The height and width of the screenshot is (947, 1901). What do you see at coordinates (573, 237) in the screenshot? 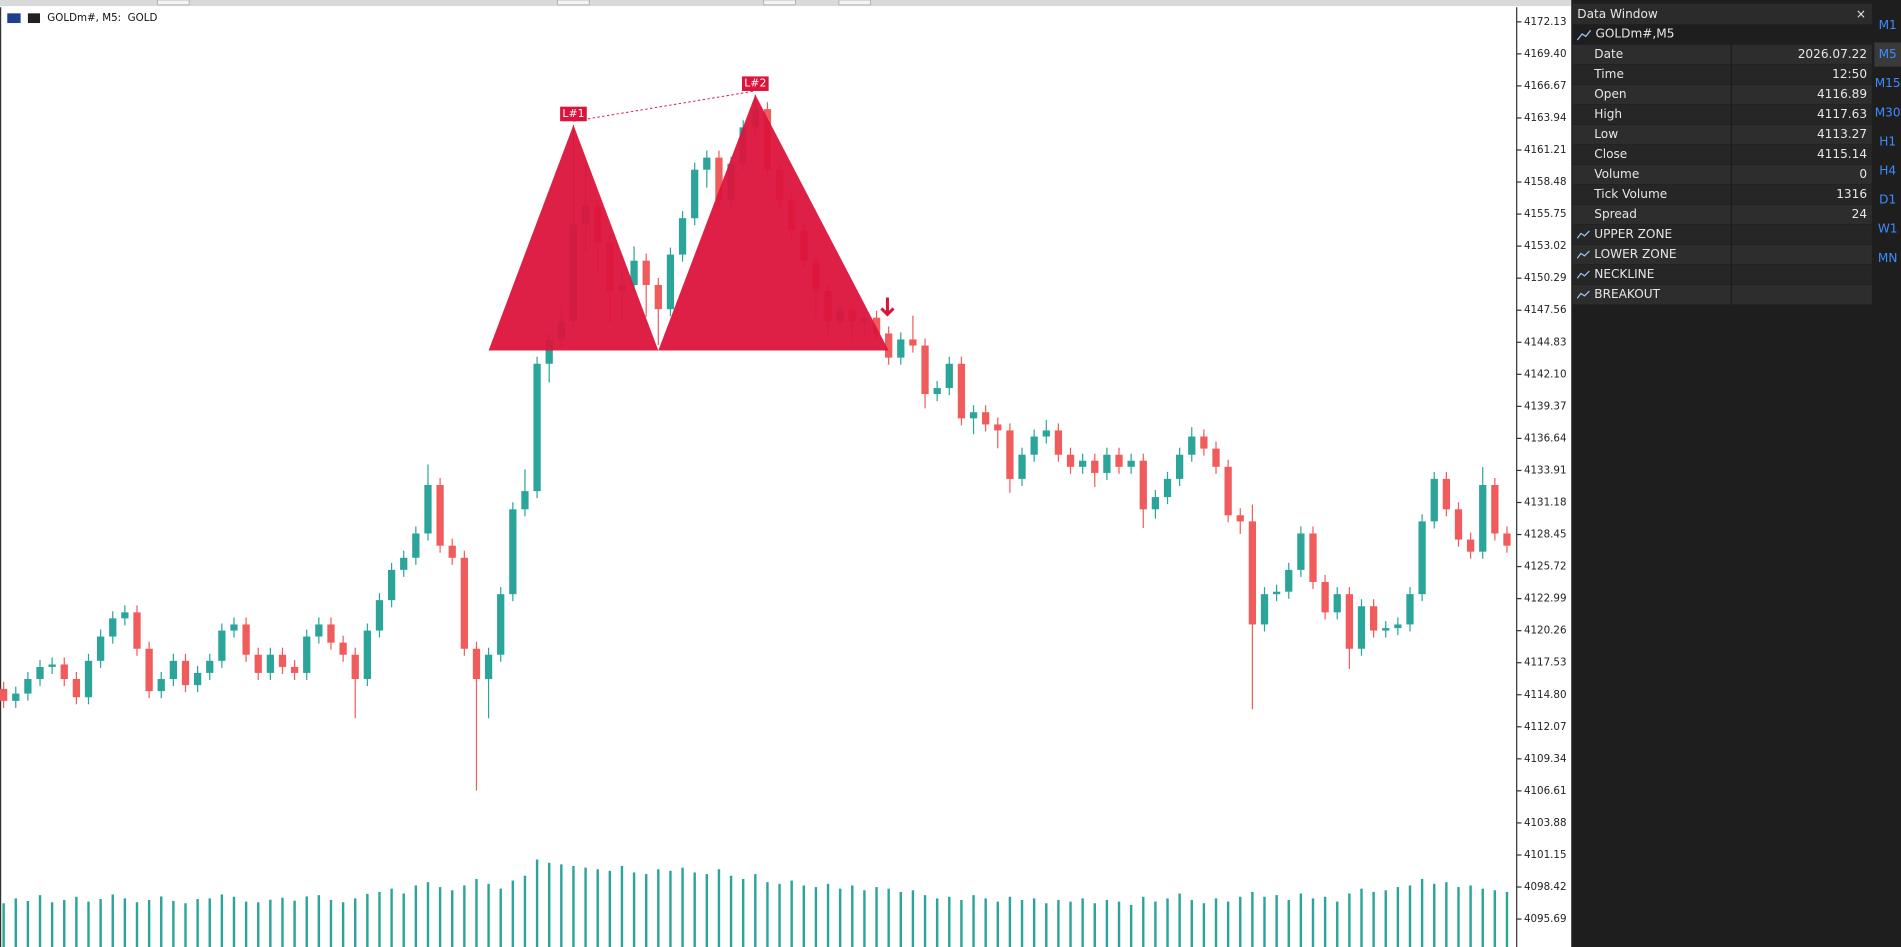
I see `pattern-triangle` at bounding box center [573, 237].